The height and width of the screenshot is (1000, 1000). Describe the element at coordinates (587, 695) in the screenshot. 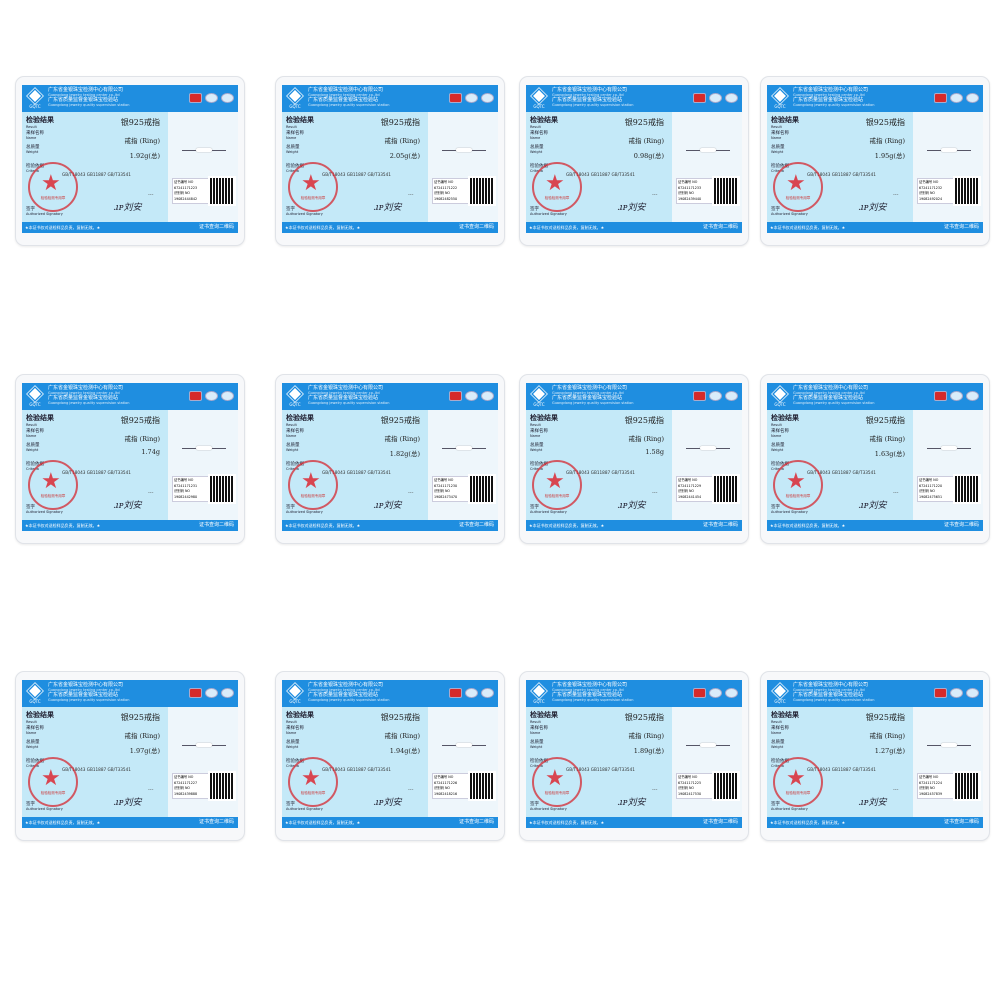

I see `org-name-cn-2: 广东省质量监督金银珠宝检验站` at that location.